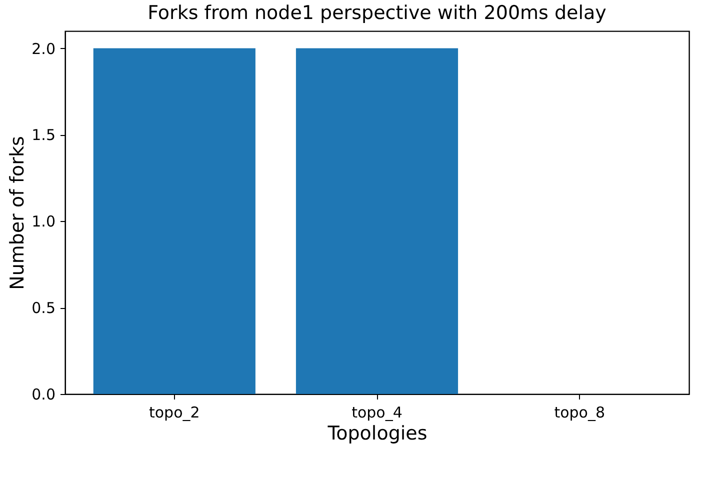 This screenshot has width=728, height=481. I want to click on y-tick-label: 0.5, so click(44, 308).